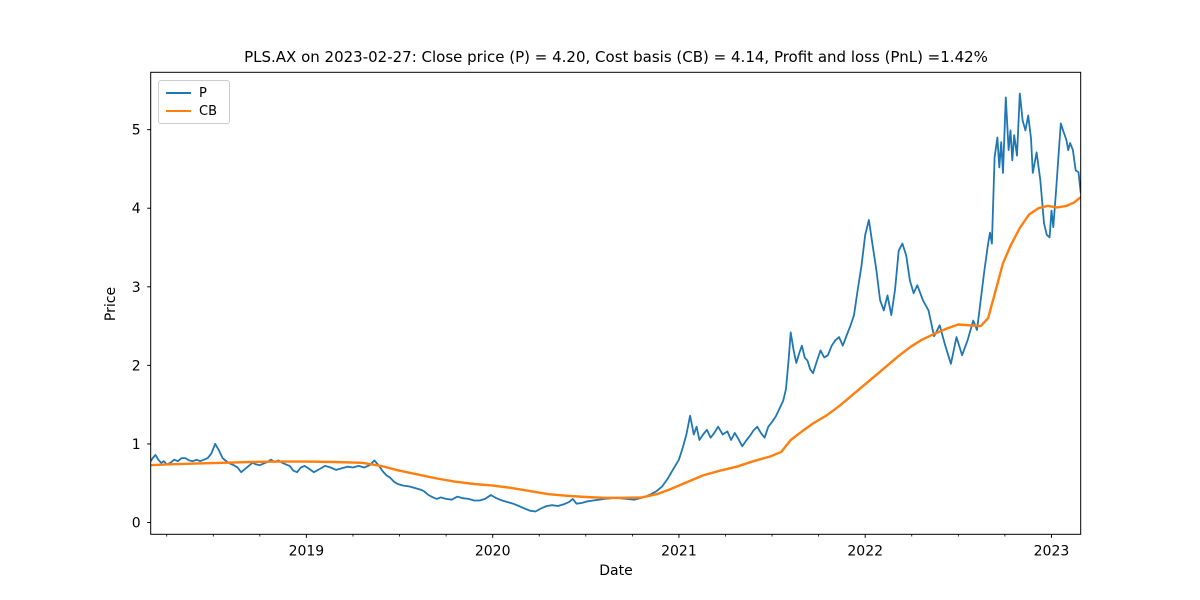  What do you see at coordinates (178, 111) in the screenshot?
I see `cb-line-swatch` at bounding box center [178, 111].